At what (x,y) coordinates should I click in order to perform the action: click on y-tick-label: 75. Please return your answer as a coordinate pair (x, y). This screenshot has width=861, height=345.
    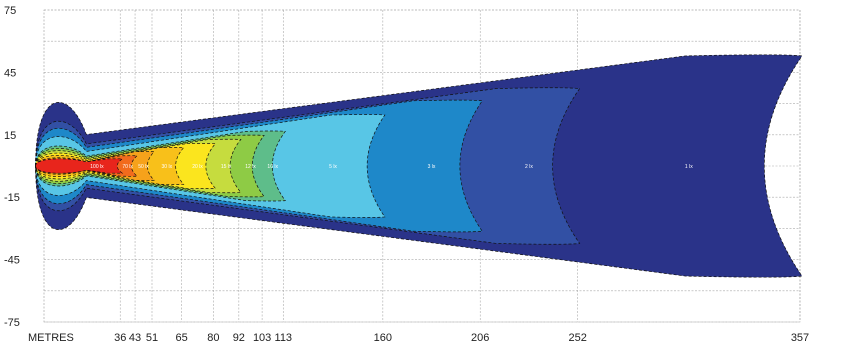
    Looking at the image, I should click on (10, 11).